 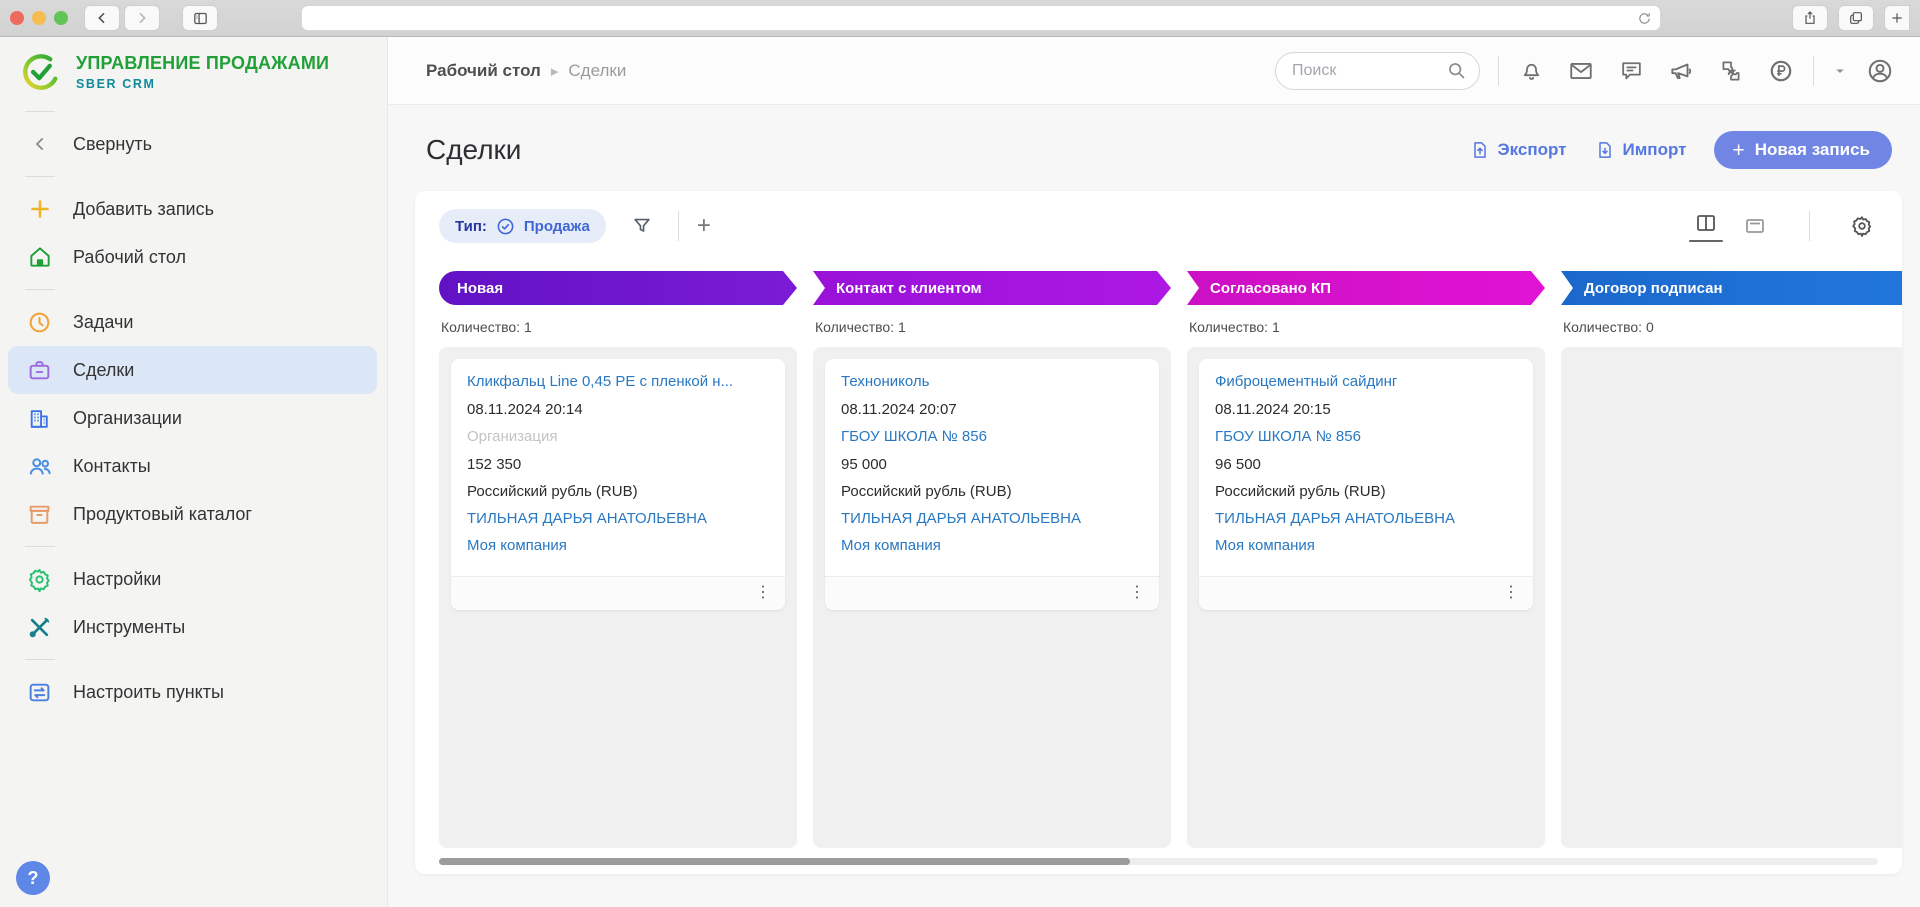 What do you see at coordinates (1456, 70) in the screenshot?
I see `search-icon` at bounding box center [1456, 70].